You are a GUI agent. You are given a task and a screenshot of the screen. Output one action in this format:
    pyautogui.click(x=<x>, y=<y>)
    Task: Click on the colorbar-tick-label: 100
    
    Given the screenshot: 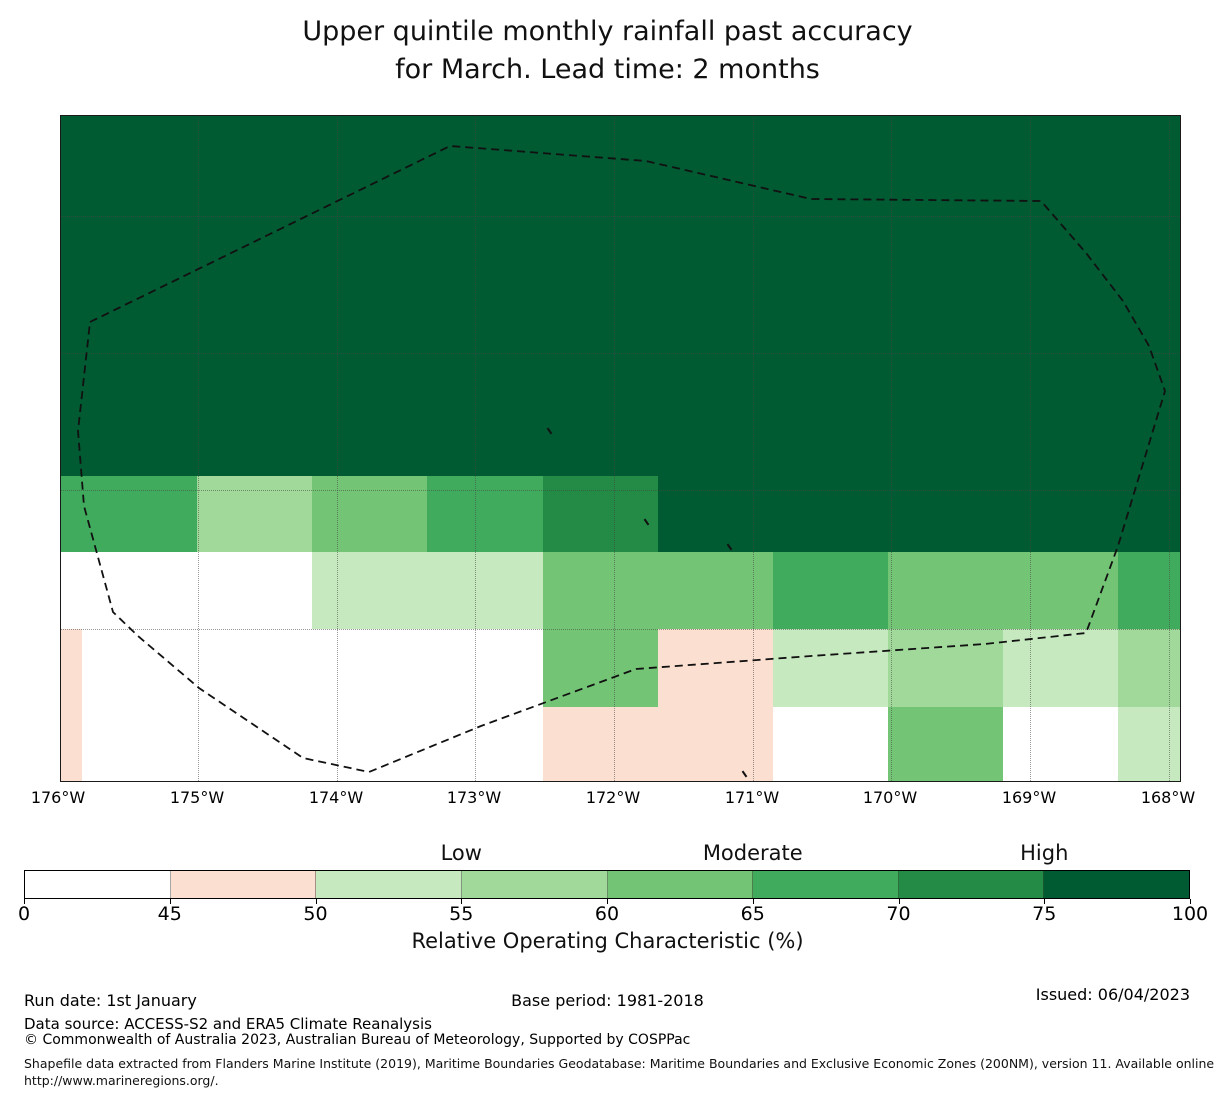 What is the action you would take?
    pyautogui.click(x=1190, y=914)
    